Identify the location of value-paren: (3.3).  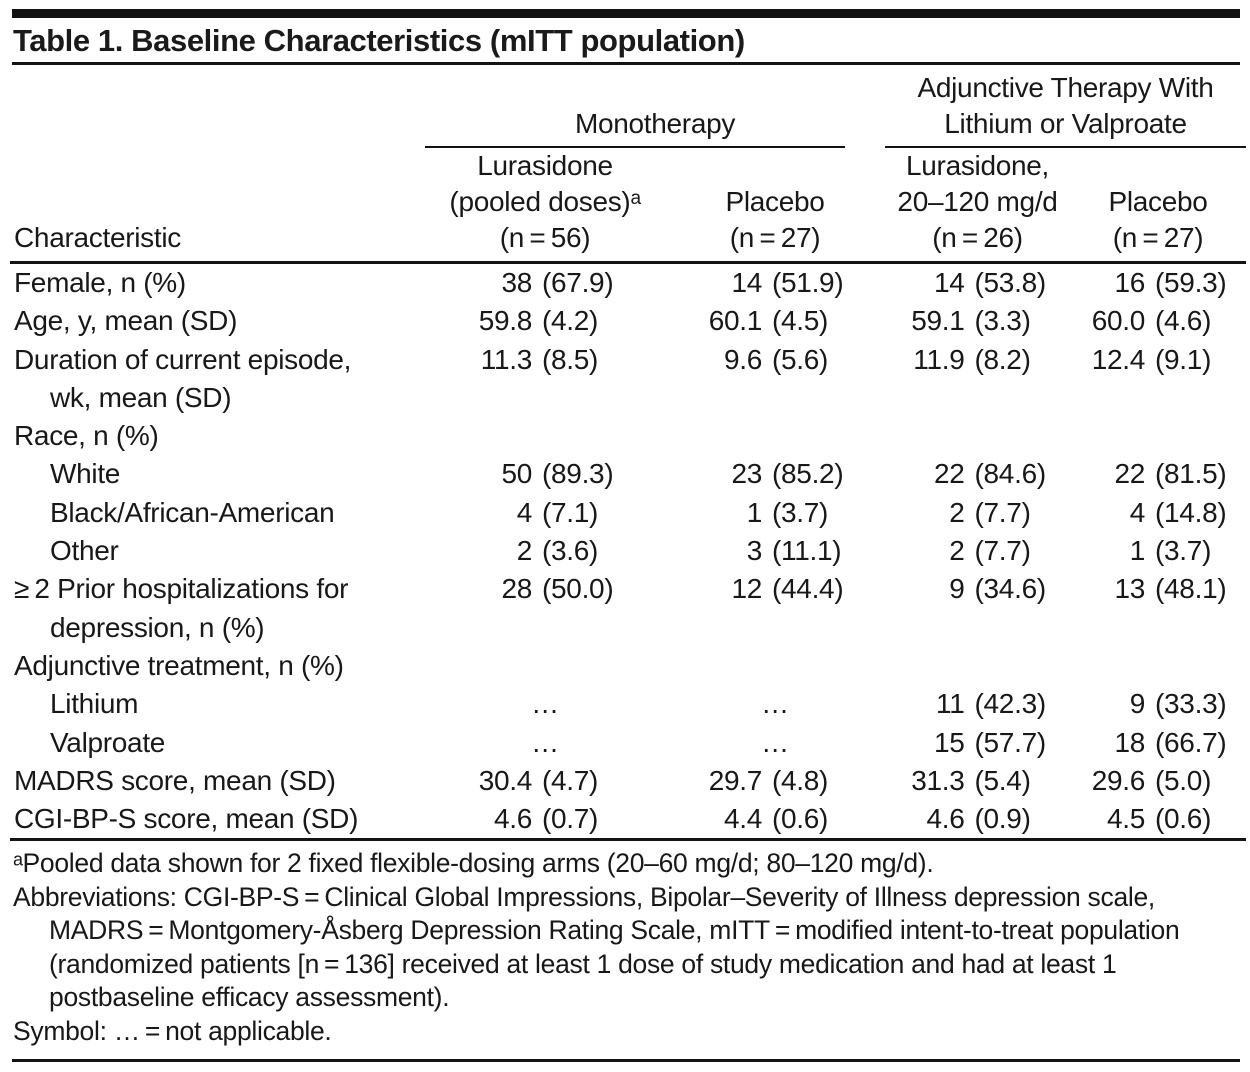
(1002, 321).